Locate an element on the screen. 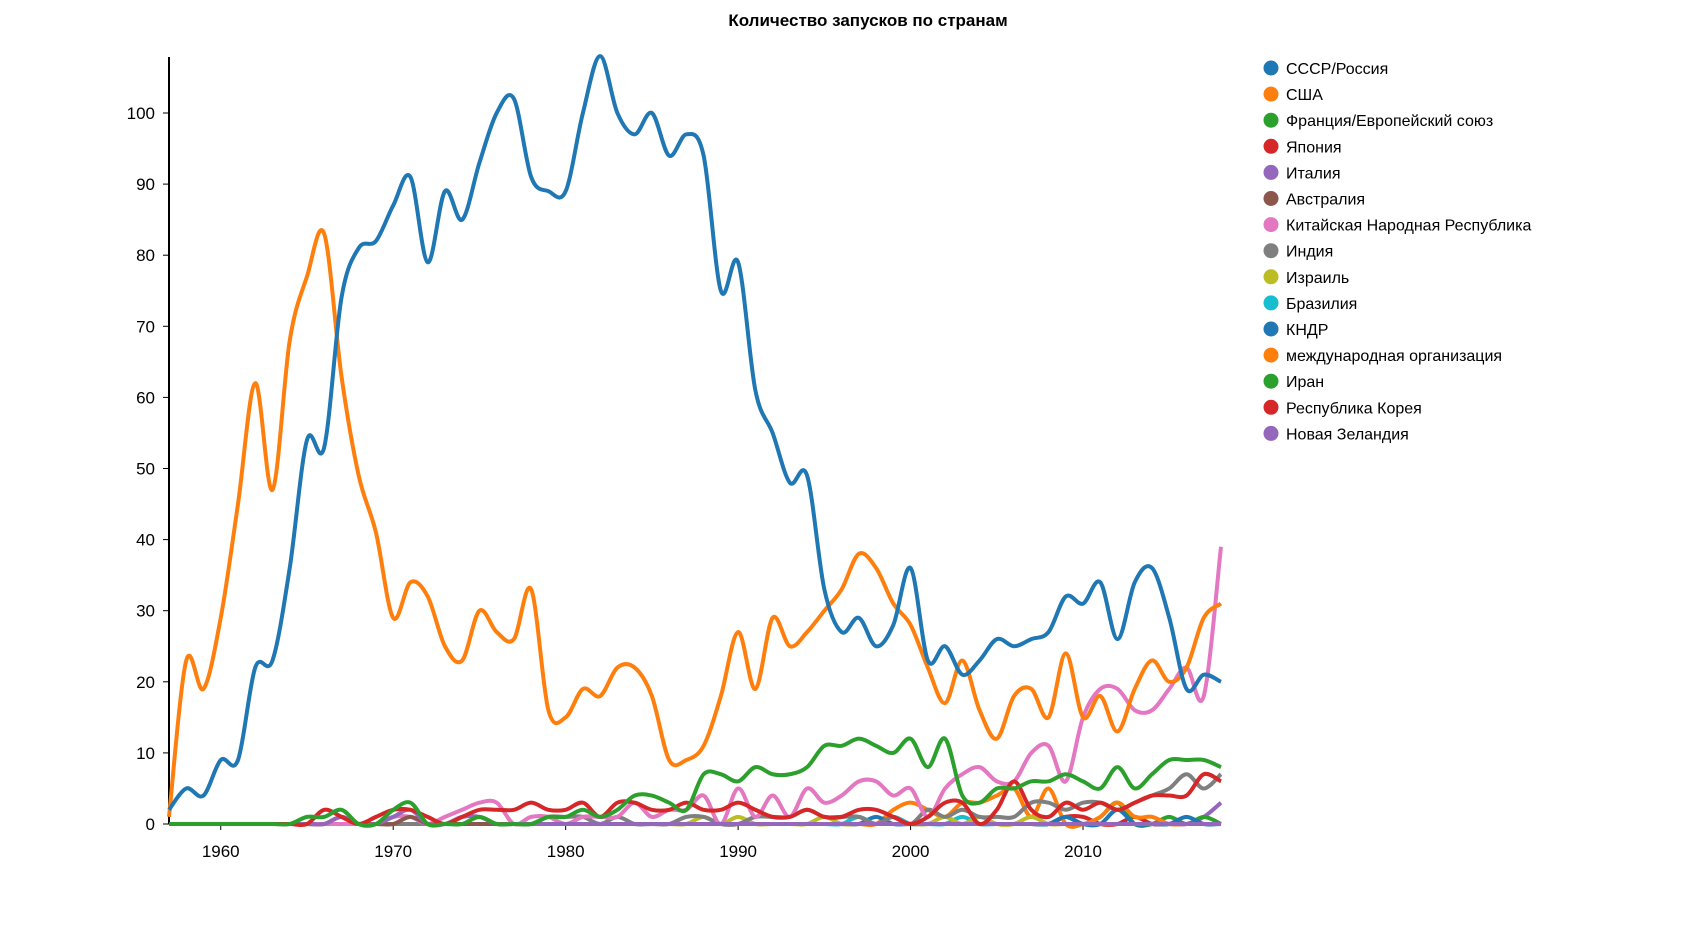  y-tick: 30 is located at coordinates (152, 611).